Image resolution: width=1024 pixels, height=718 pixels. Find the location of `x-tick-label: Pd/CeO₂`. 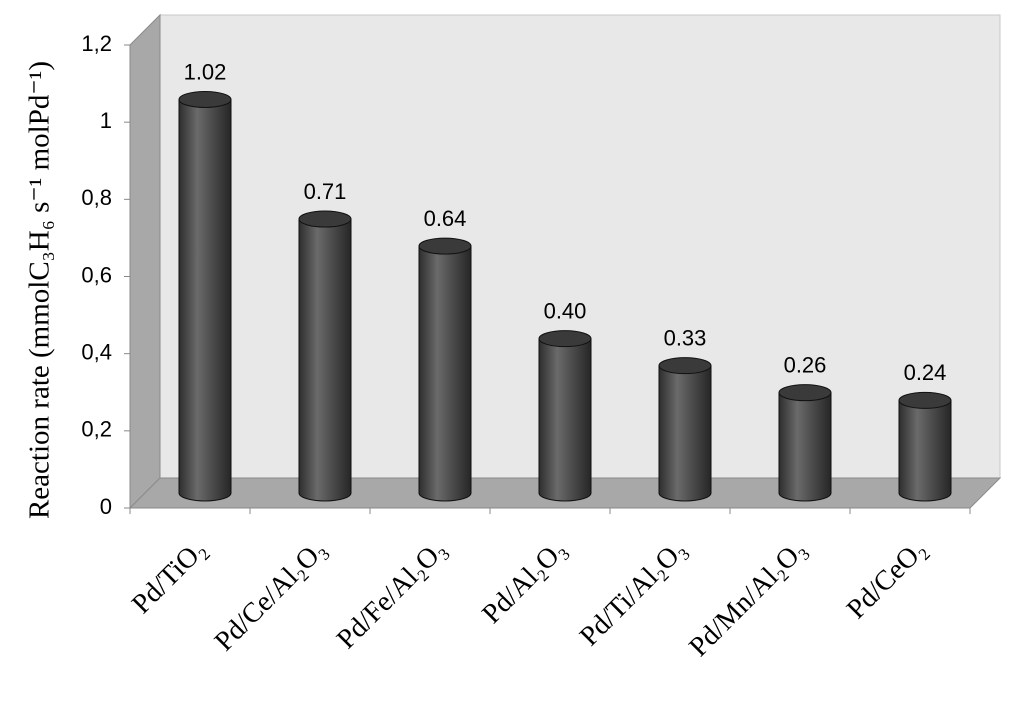

x-tick-label: Pd/CeO₂ is located at coordinates (887, 580).